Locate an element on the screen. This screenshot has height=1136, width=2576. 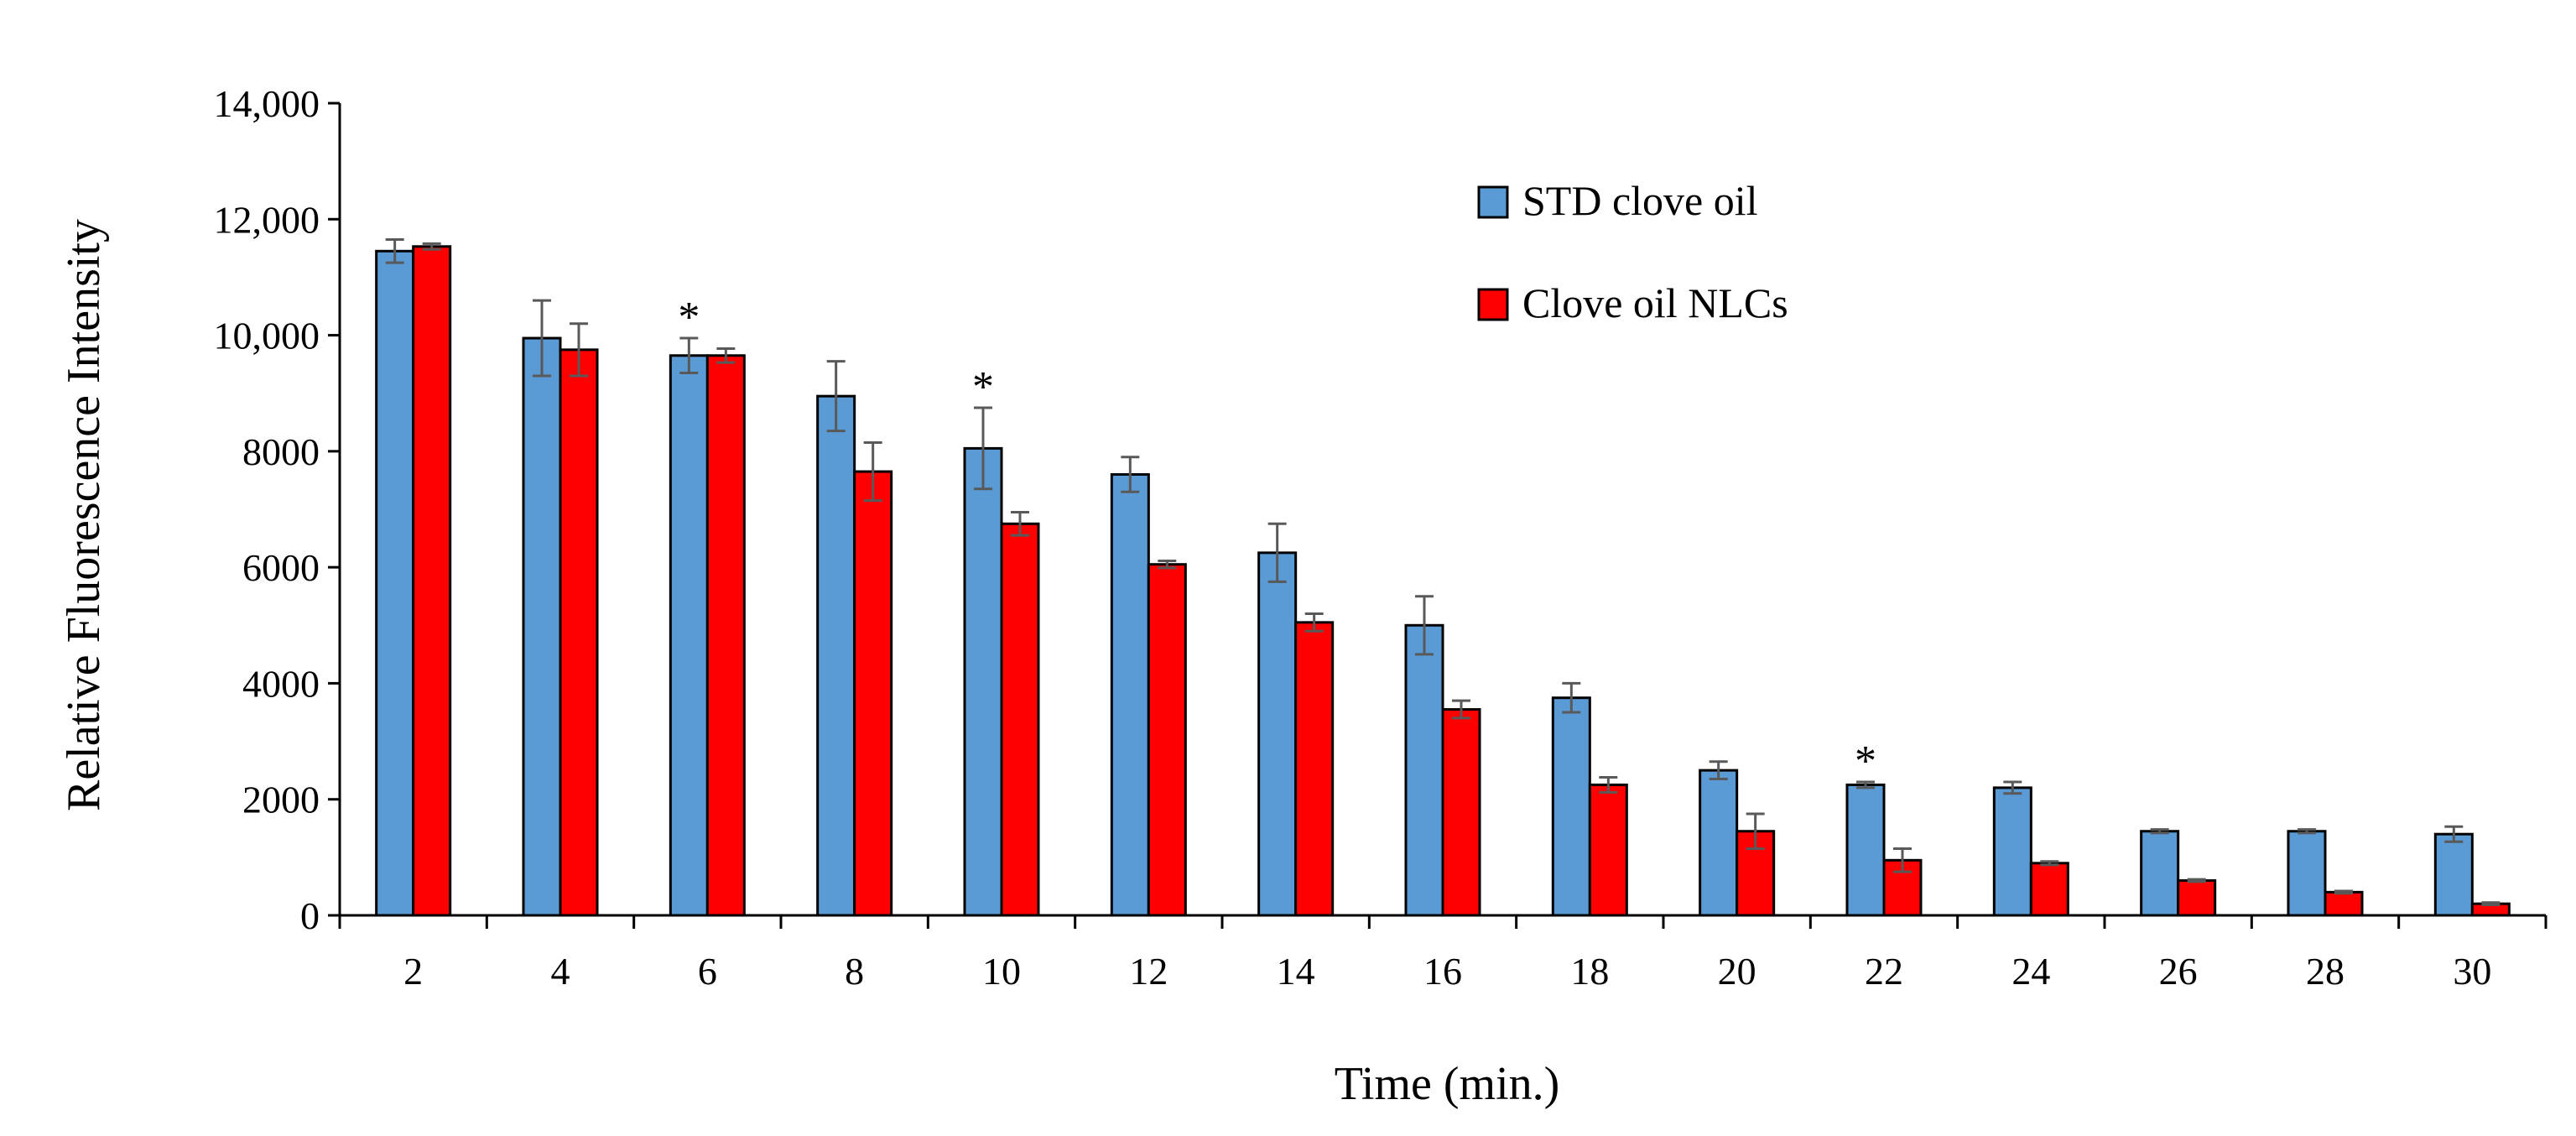
y-tick-label: 12,000 is located at coordinates (267, 219).